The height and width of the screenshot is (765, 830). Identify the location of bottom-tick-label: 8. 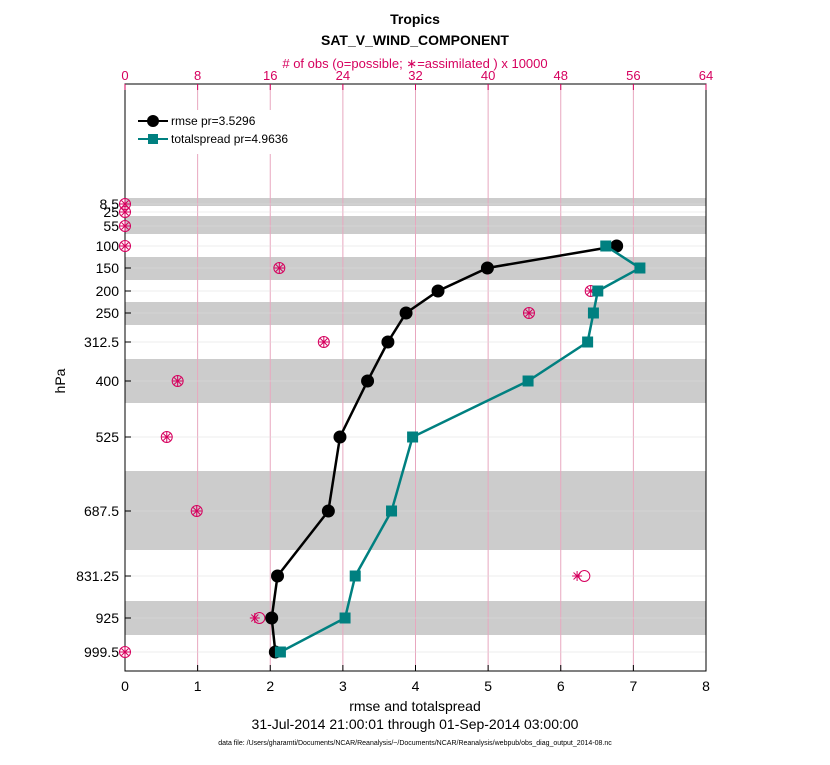
(706, 686).